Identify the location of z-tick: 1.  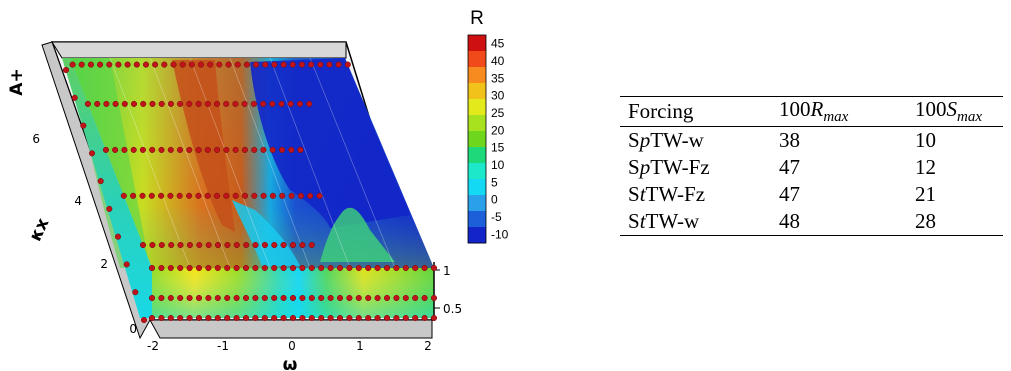
(447, 271).